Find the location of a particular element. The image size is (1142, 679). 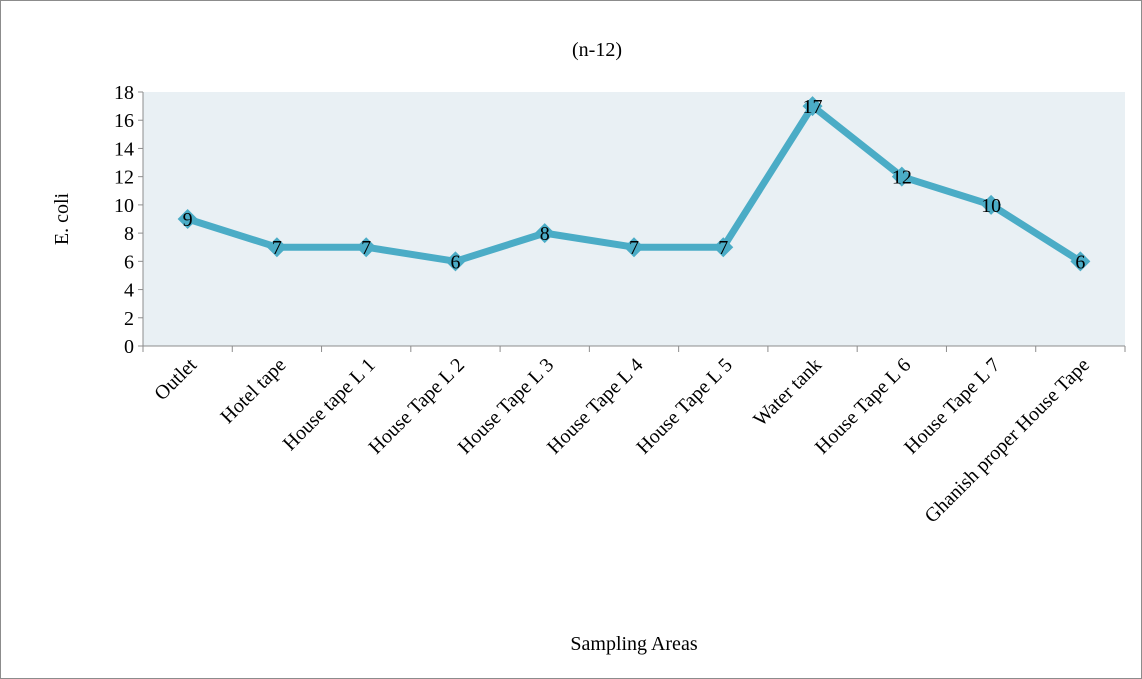

y-tick-label: 4 is located at coordinates (129, 291).